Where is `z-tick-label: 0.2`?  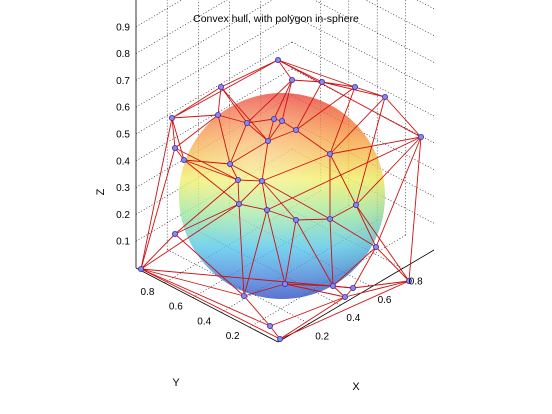
z-tick-label: 0.2 is located at coordinates (123, 215).